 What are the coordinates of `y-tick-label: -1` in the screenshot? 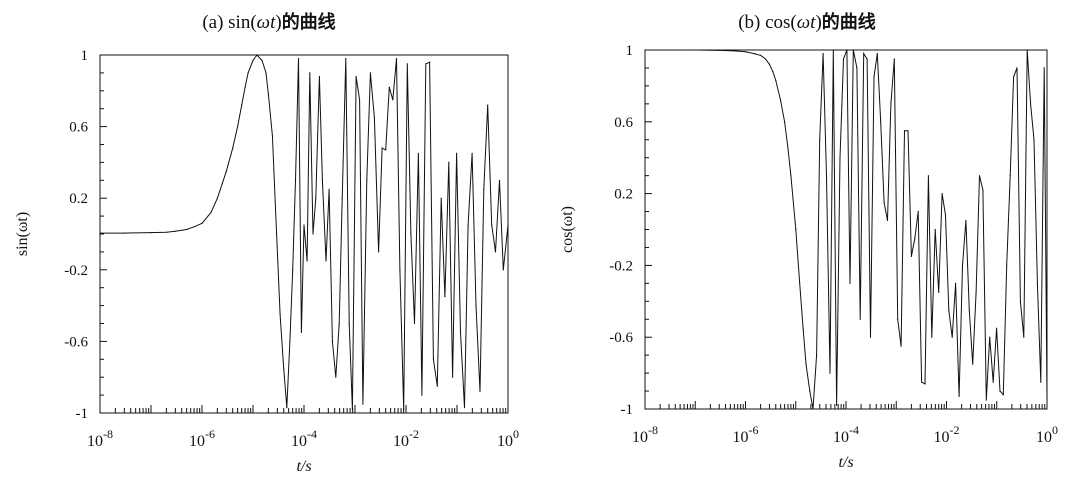 It's located at (82, 414).